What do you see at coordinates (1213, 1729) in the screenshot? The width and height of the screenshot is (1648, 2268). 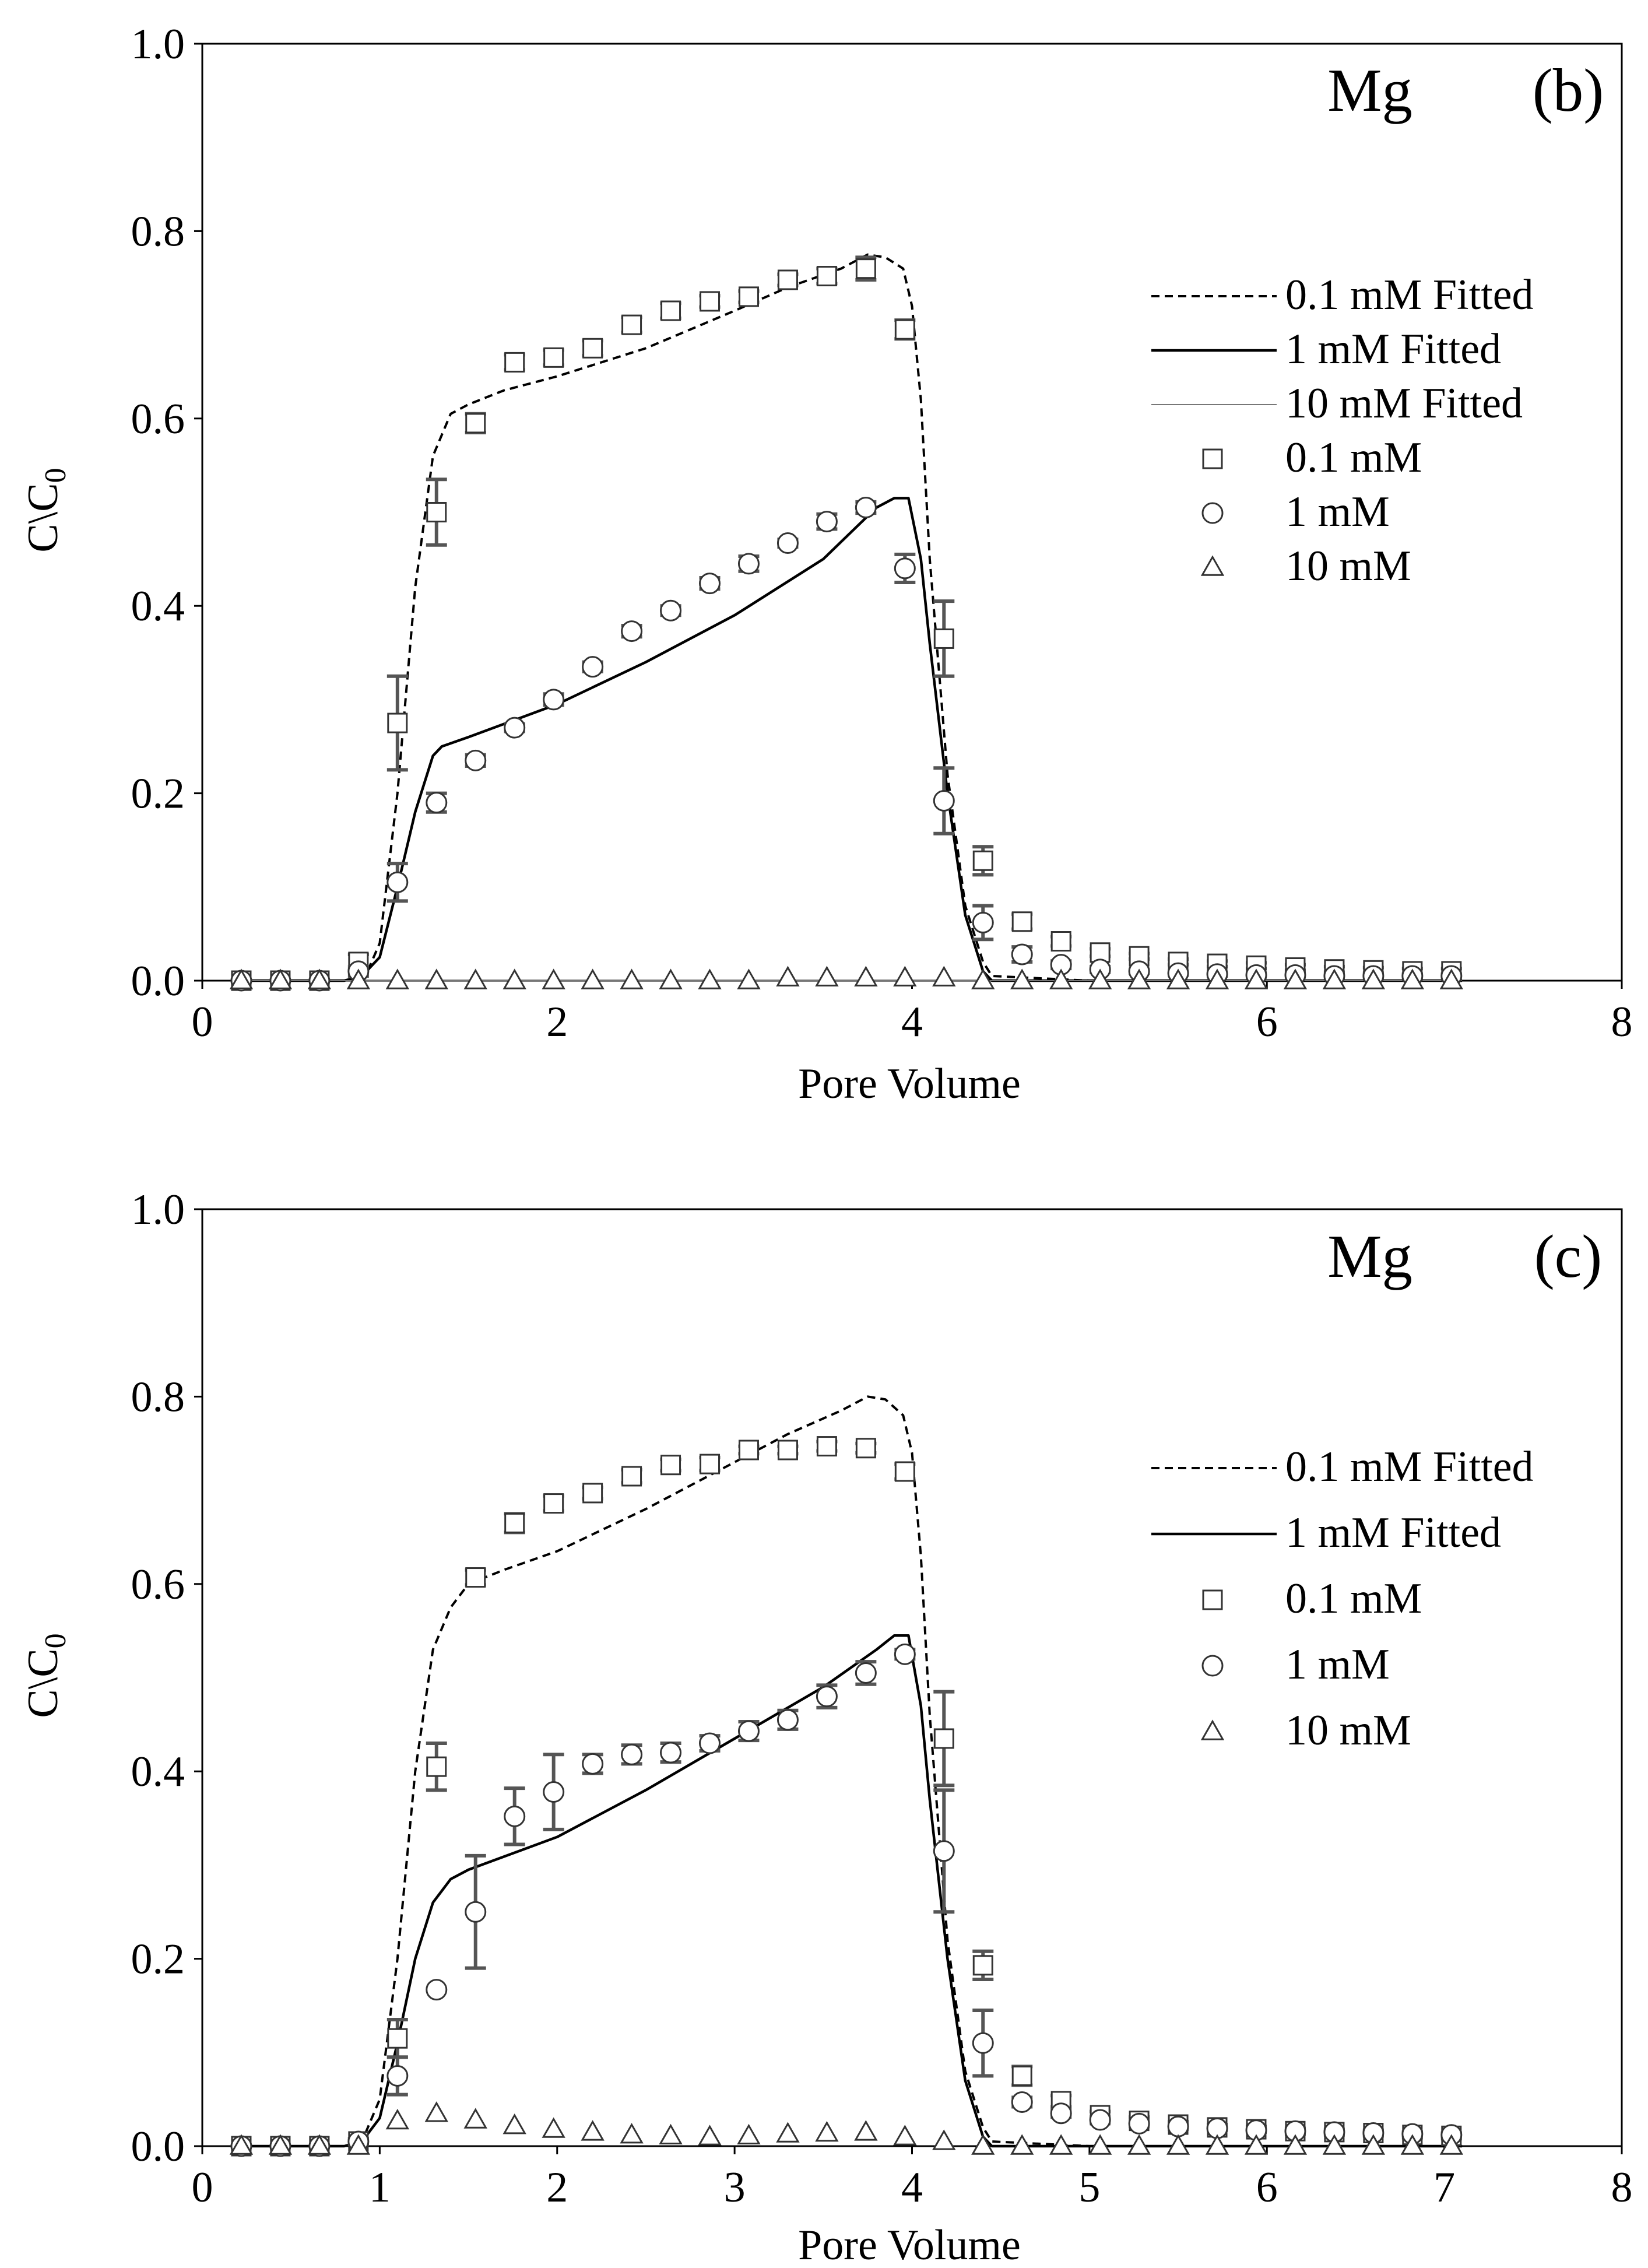 I see `legend-marker-triangle` at bounding box center [1213, 1729].